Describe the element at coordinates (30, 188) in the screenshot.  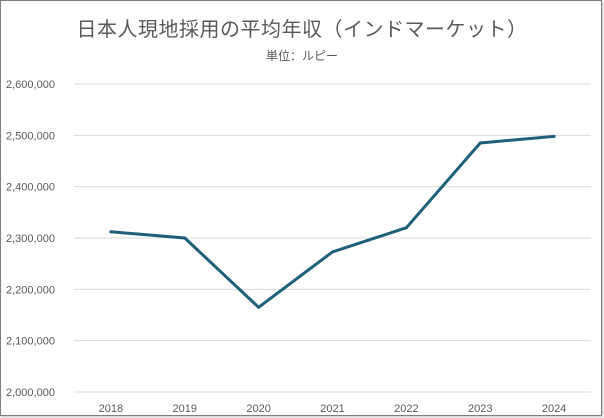
I see `y-tick-label: 2,400,000` at that location.